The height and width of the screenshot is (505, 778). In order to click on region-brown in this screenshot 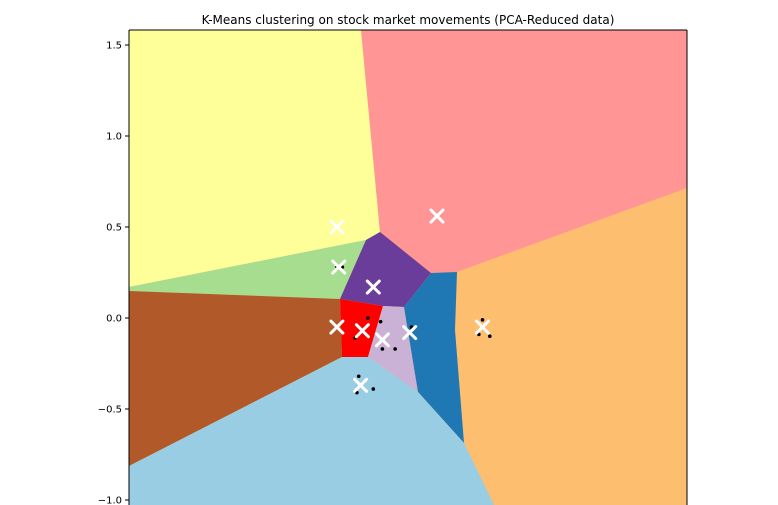, I will do `click(235, 378)`.